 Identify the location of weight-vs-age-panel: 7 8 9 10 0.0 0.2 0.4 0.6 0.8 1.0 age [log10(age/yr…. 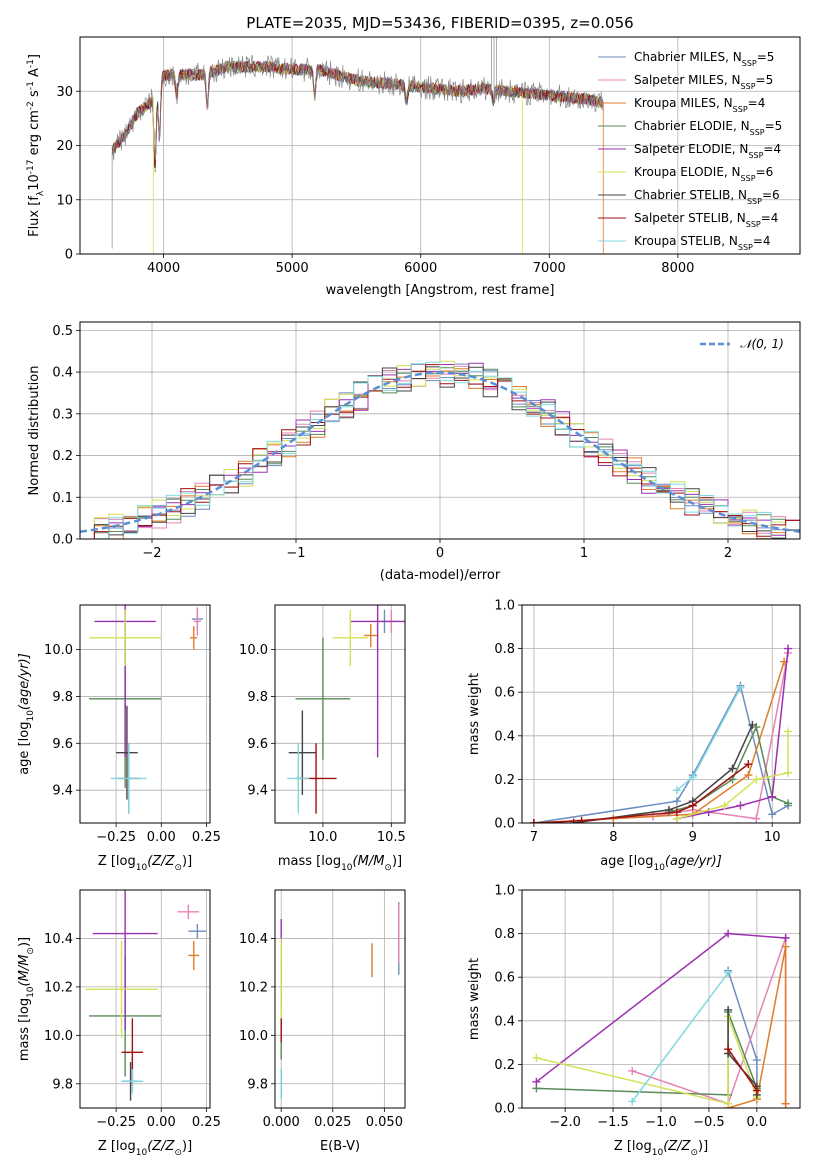
(634, 736).